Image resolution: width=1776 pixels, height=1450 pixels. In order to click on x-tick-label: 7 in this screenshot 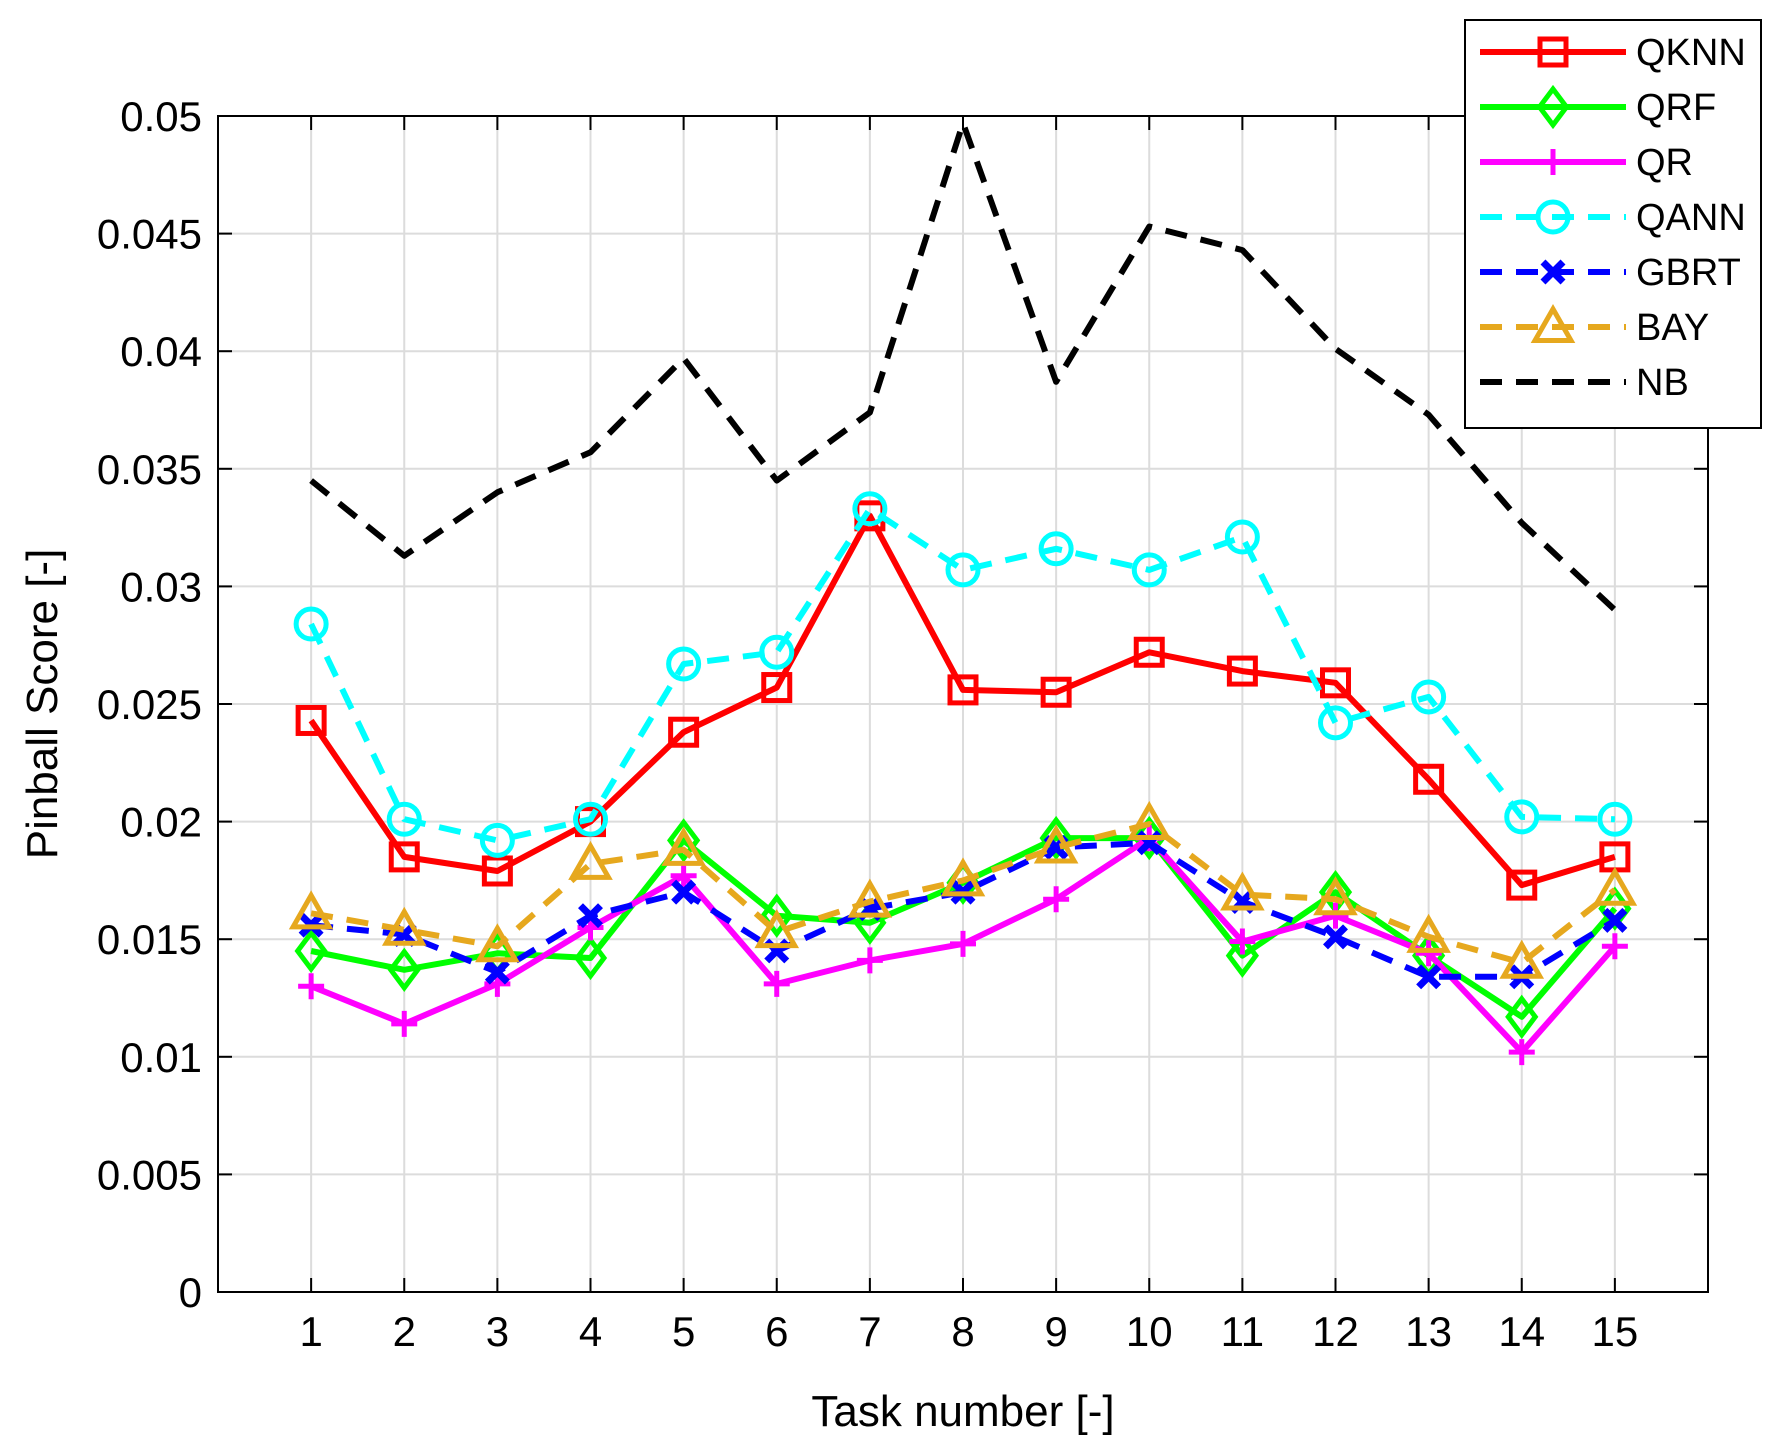, I will do `click(869, 1331)`.